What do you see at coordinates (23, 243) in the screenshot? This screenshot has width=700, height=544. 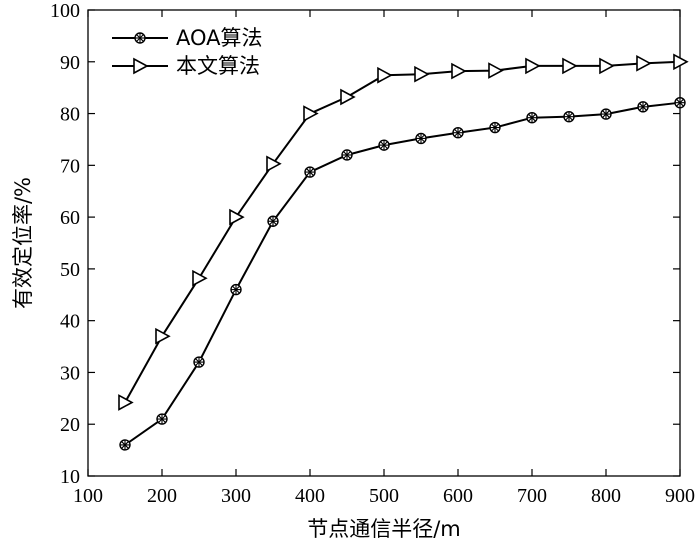 I see `y-axis-title: 有效定位率/%` at bounding box center [23, 243].